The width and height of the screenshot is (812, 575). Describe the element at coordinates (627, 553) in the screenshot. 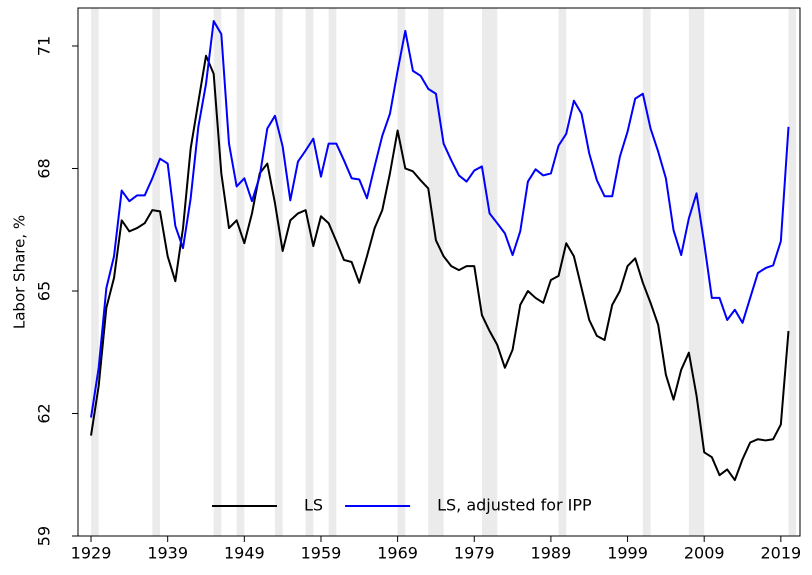

I see `x-tick-label: 1999` at that location.